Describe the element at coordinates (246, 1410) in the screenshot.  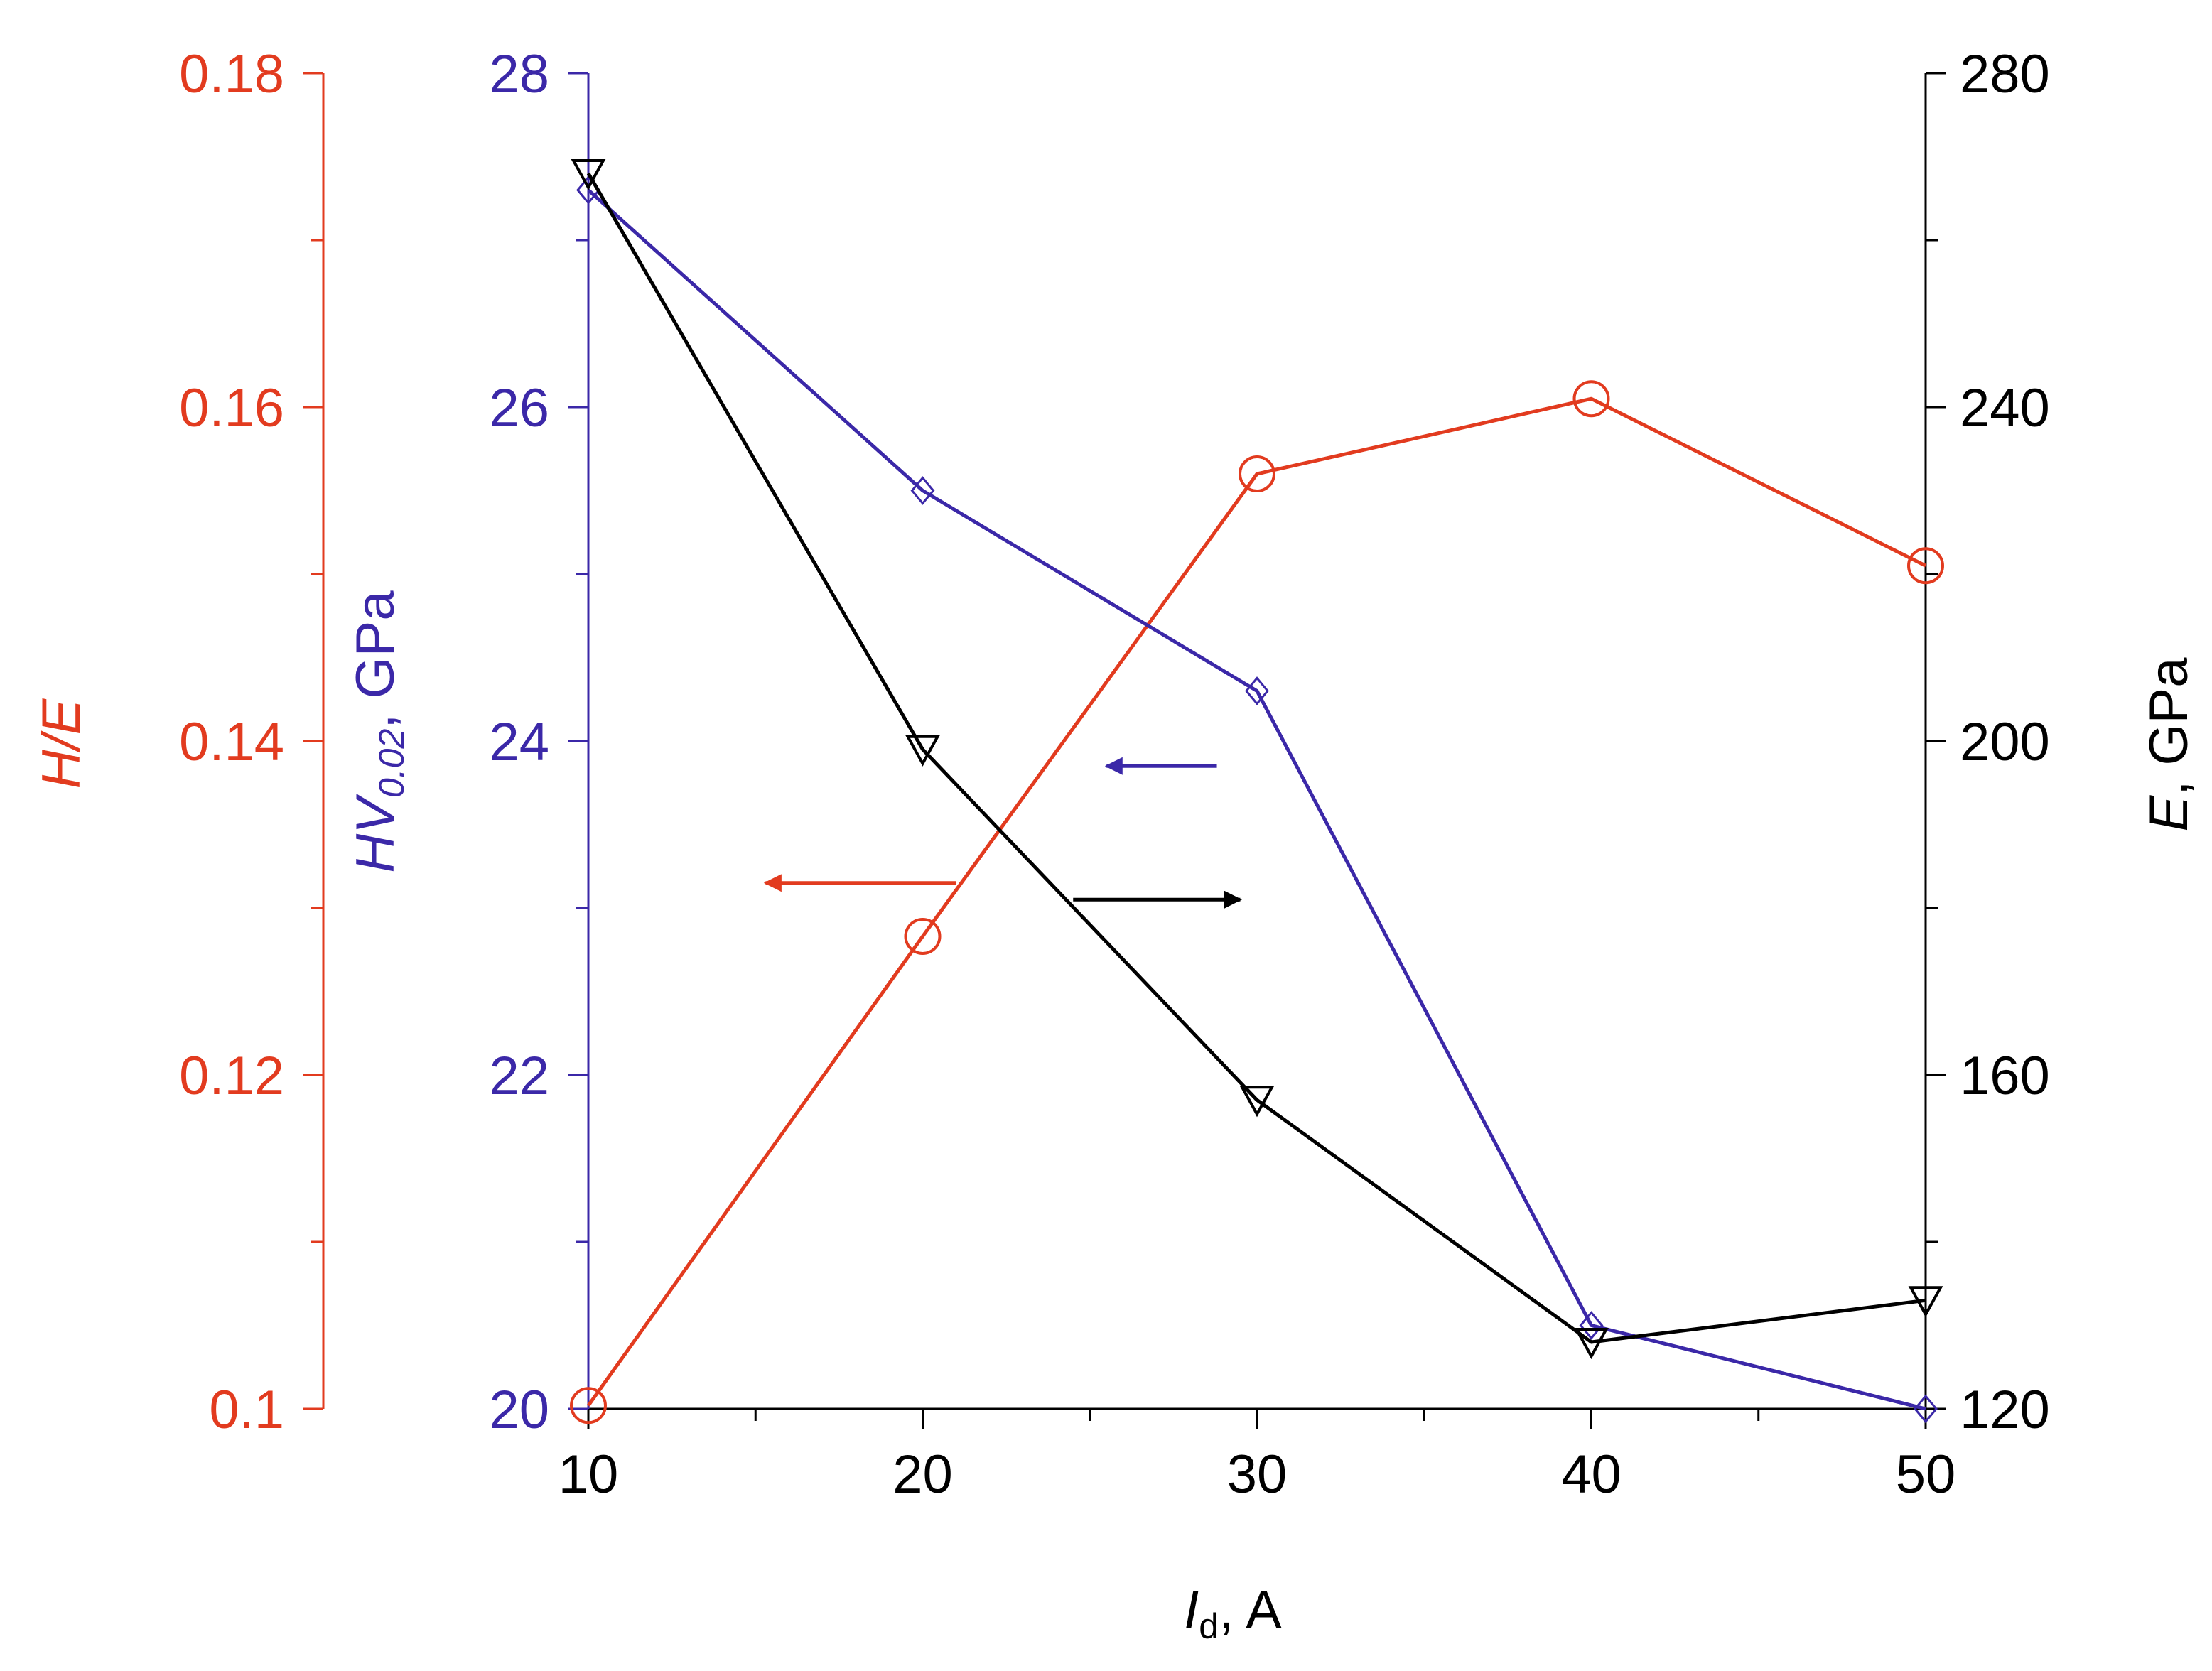
I see `he-tick-label: 0.1` at that location.